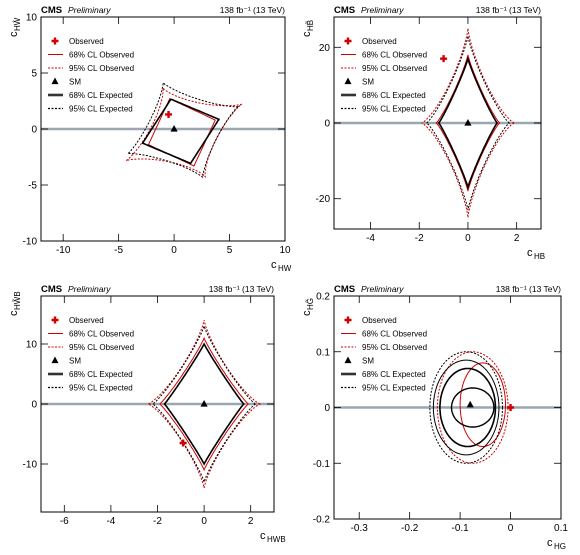 The height and width of the screenshot is (555, 580). Describe the element at coordinates (14, 34) in the screenshot. I see `y-axis-label: c` at that location.